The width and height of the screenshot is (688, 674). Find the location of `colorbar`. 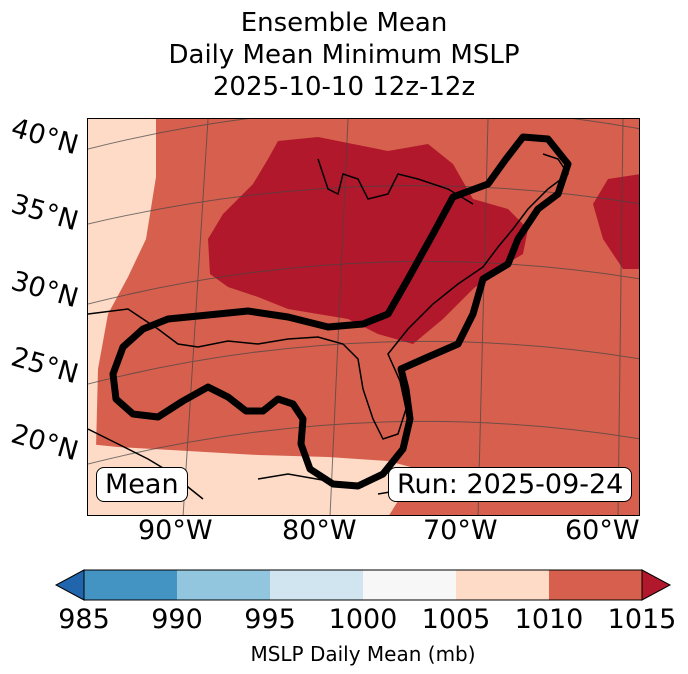

colorbar is located at coordinates (363, 585).